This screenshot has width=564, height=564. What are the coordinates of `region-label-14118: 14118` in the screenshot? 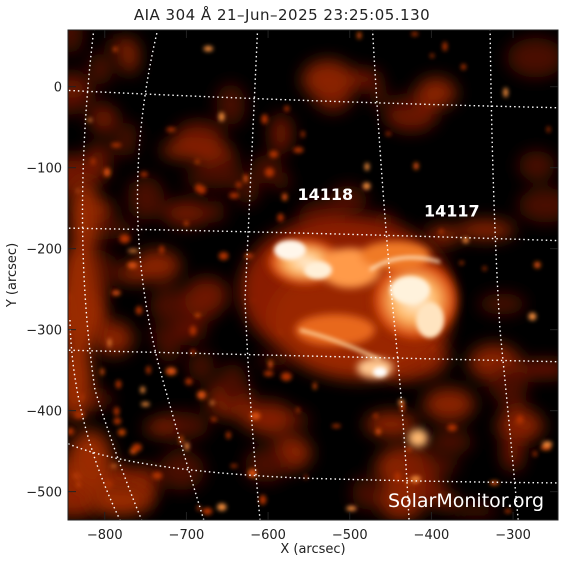 It's located at (325, 194).